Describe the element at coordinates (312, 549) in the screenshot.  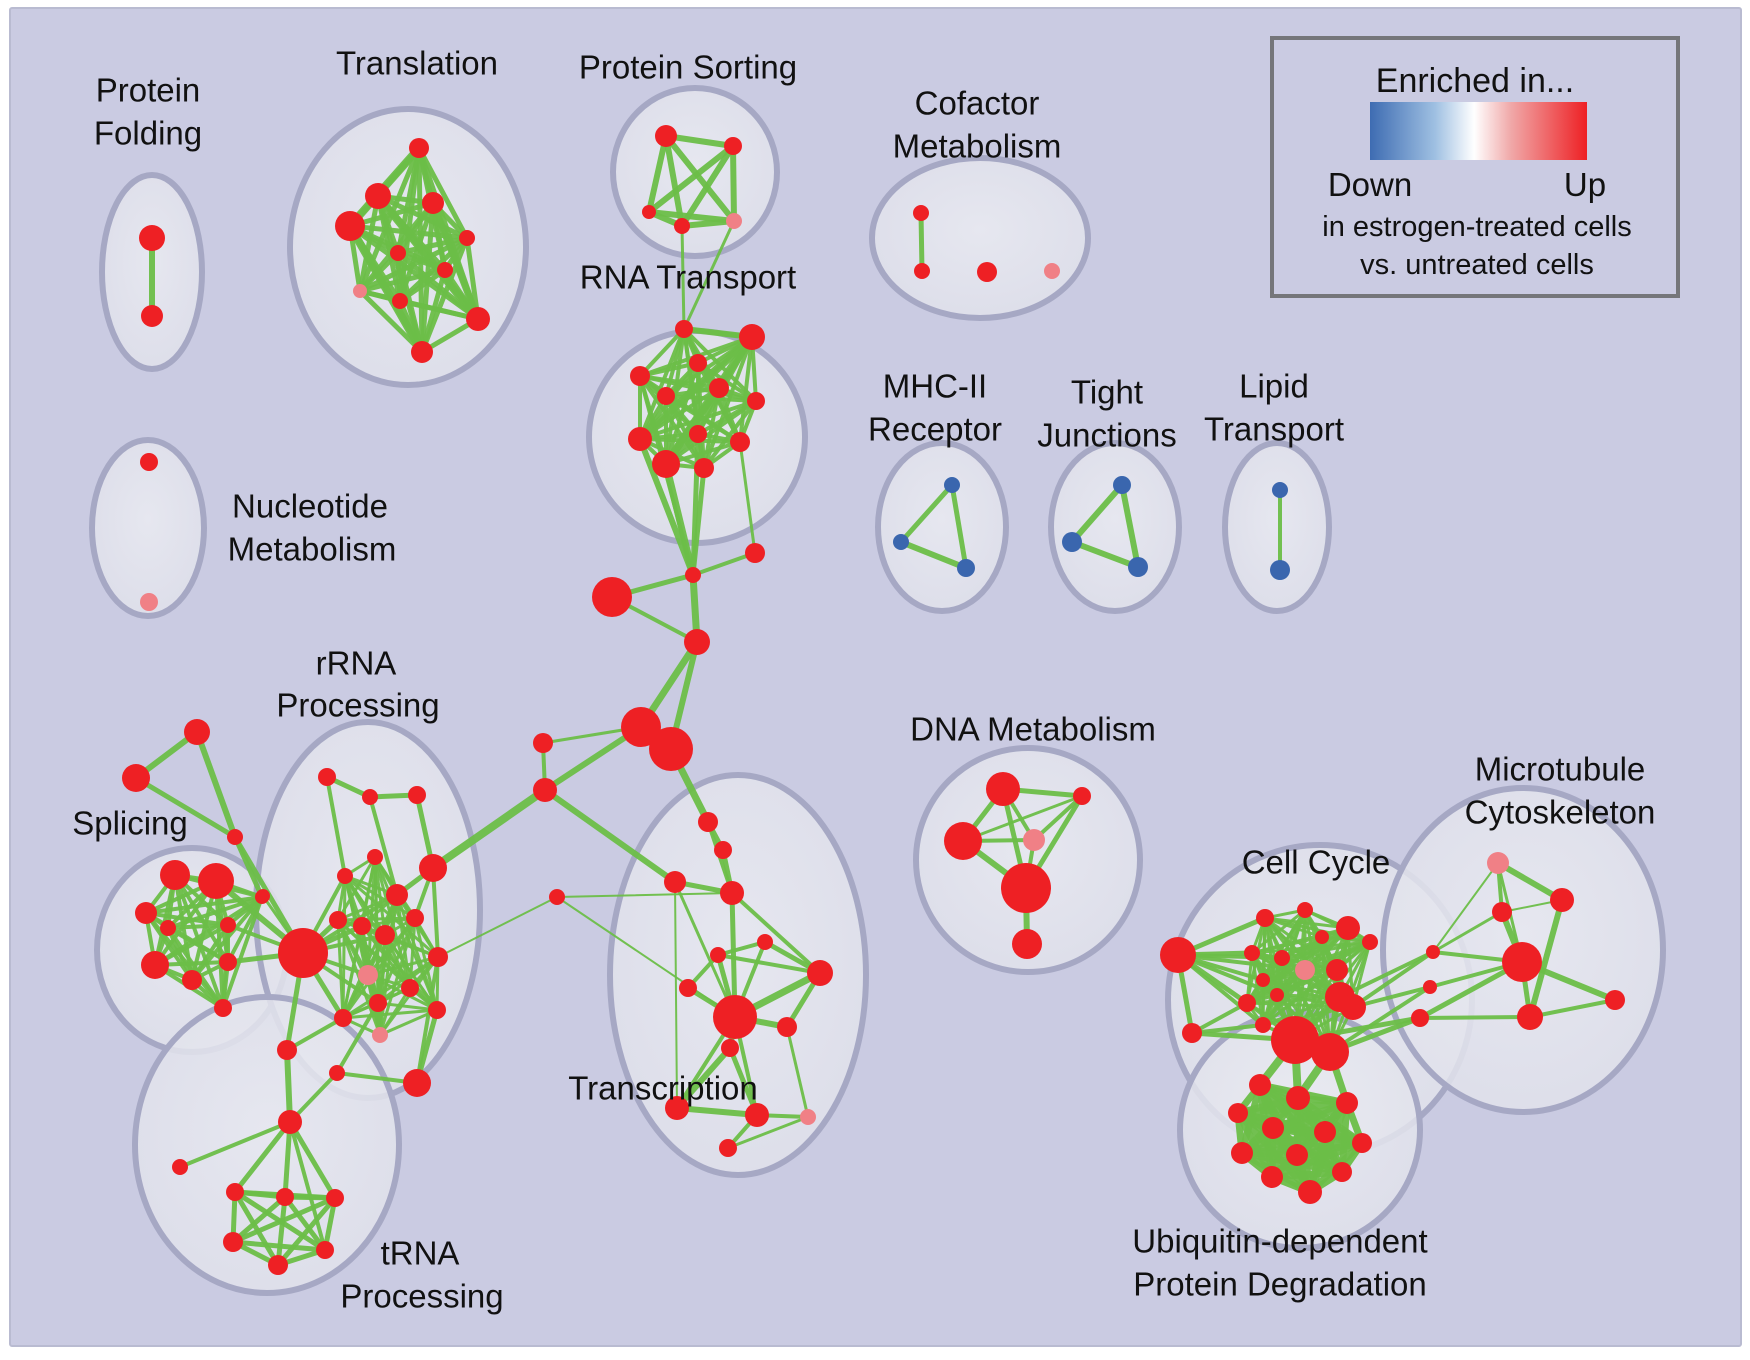
I see `cluster-label-nucleotide-metabolism-2: Metabolism` at that location.